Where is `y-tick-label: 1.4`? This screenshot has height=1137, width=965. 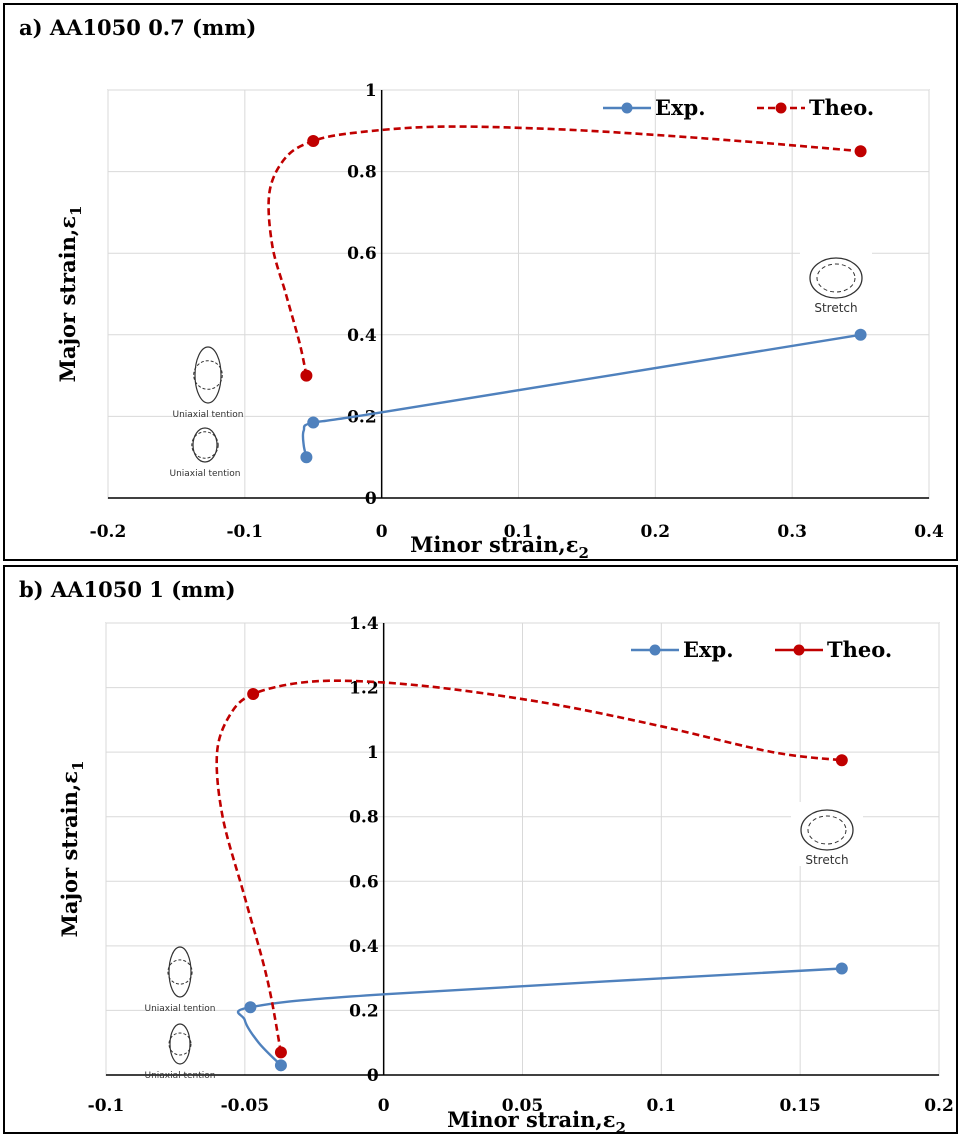 y-tick-label: 1.4 is located at coordinates (364, 624).